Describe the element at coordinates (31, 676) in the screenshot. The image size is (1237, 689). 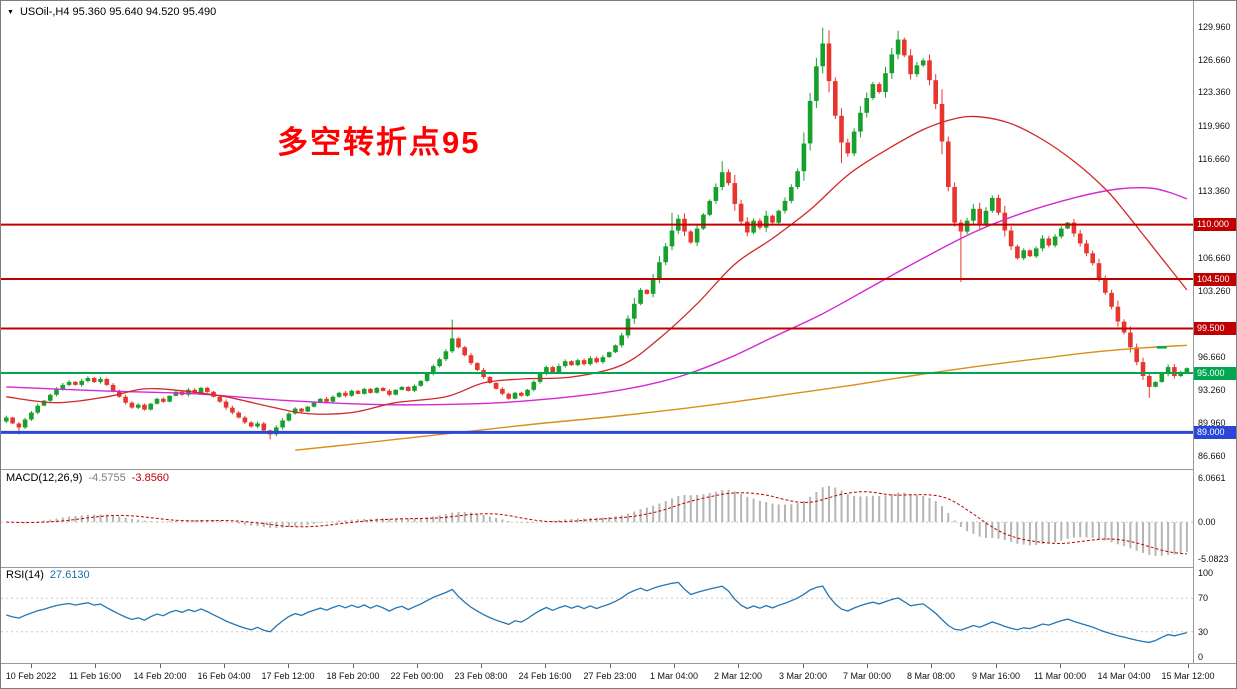
I see `time-label: 10 Feb 2022` at that location.